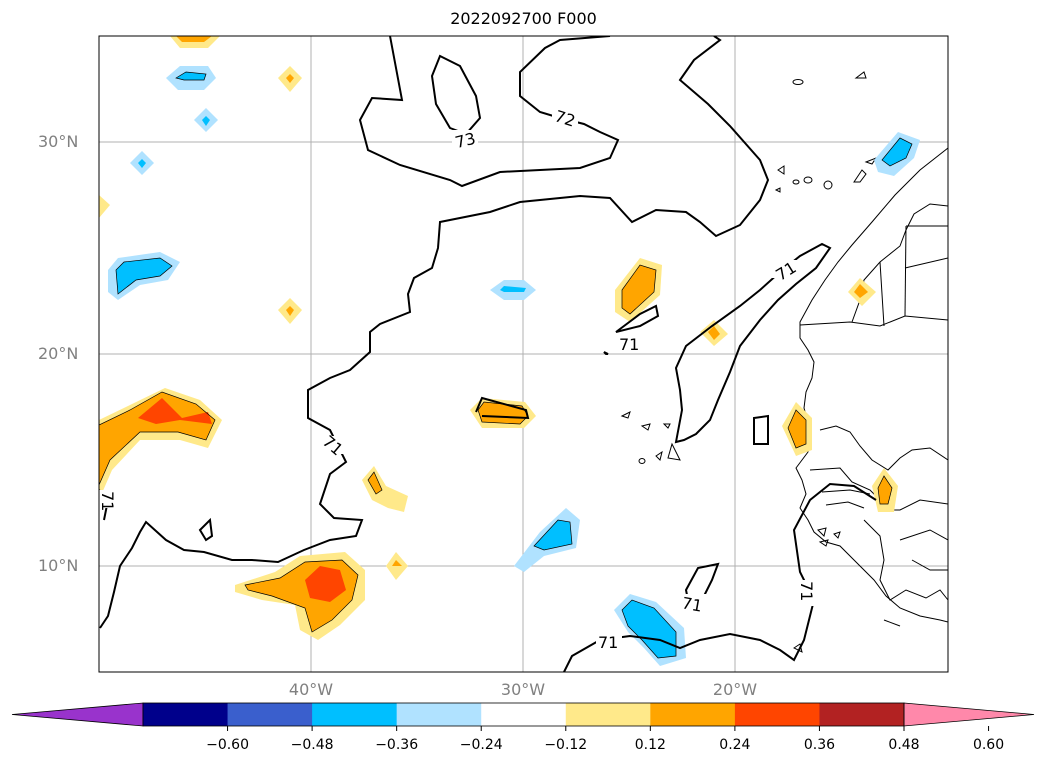 Image resolution: width=1047 pixels, height=765 pixels. Describe the element at coordinates (904, 745) in the screenshot. I see `colorbar-tick-label: 0.48` at that location.